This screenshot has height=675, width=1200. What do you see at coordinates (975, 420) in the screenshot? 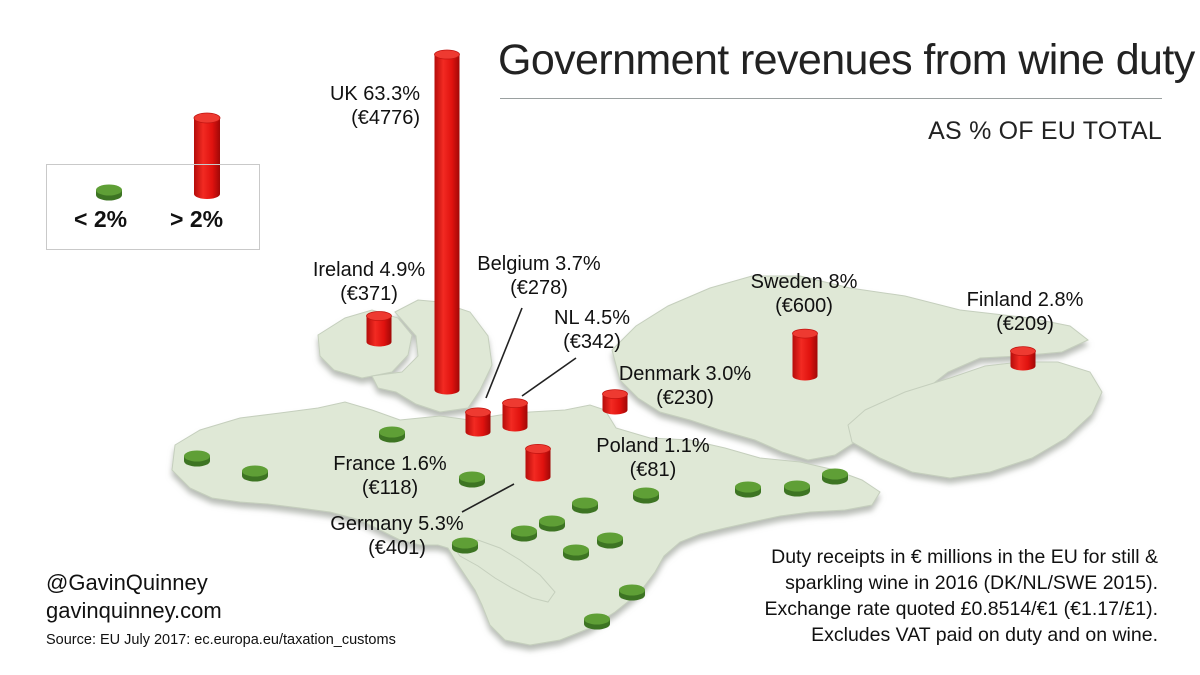
I see `finland-shape` at bounding box center [975, 420].